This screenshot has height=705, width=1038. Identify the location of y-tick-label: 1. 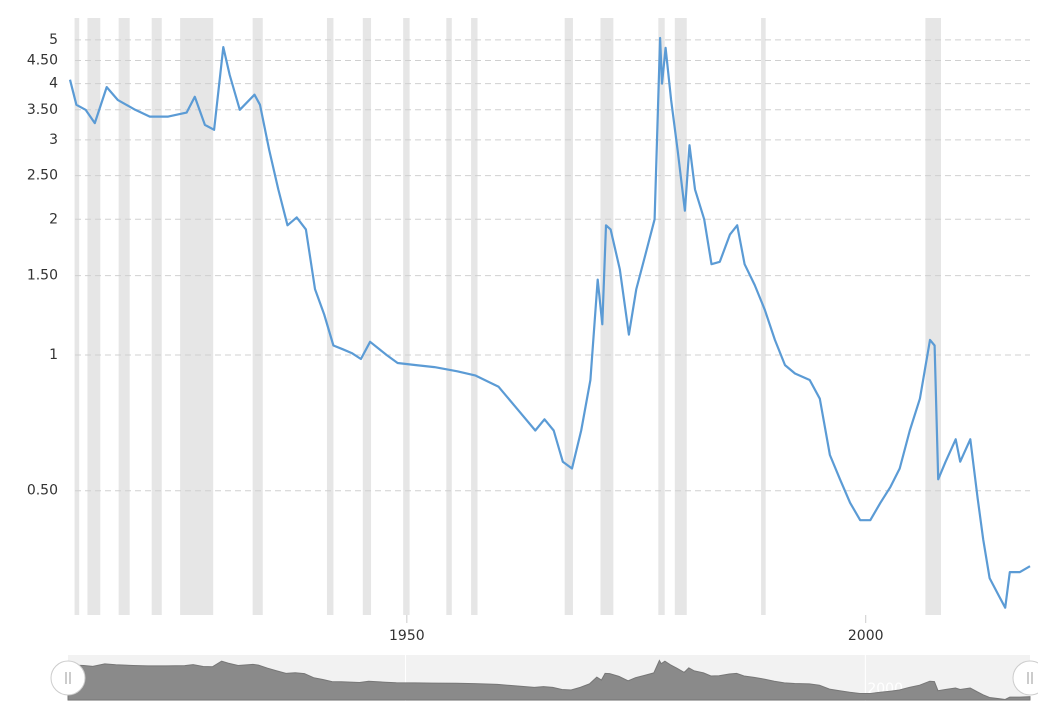
(53, 355).